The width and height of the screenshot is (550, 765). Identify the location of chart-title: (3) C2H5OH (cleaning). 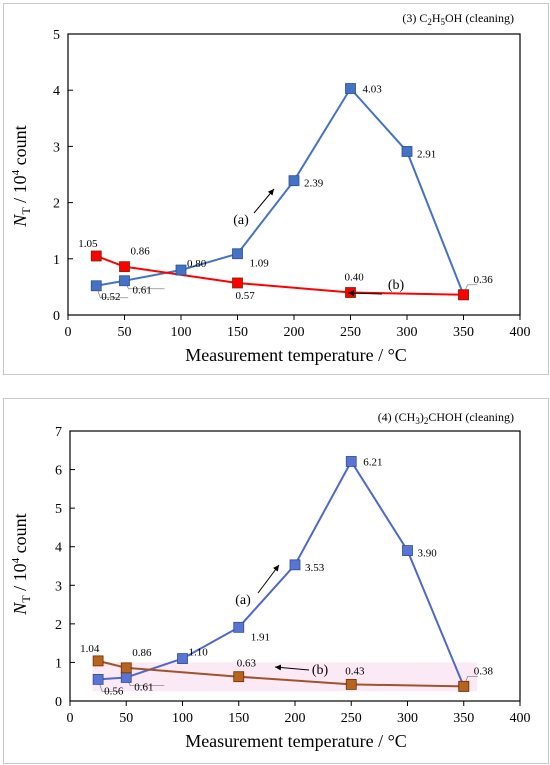
(458, 19).